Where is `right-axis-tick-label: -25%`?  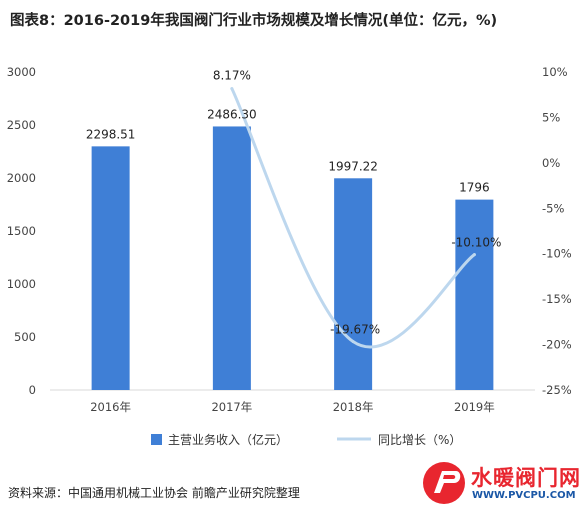 right-axis-tick-label: -25% is located at coordinates (557, 390).